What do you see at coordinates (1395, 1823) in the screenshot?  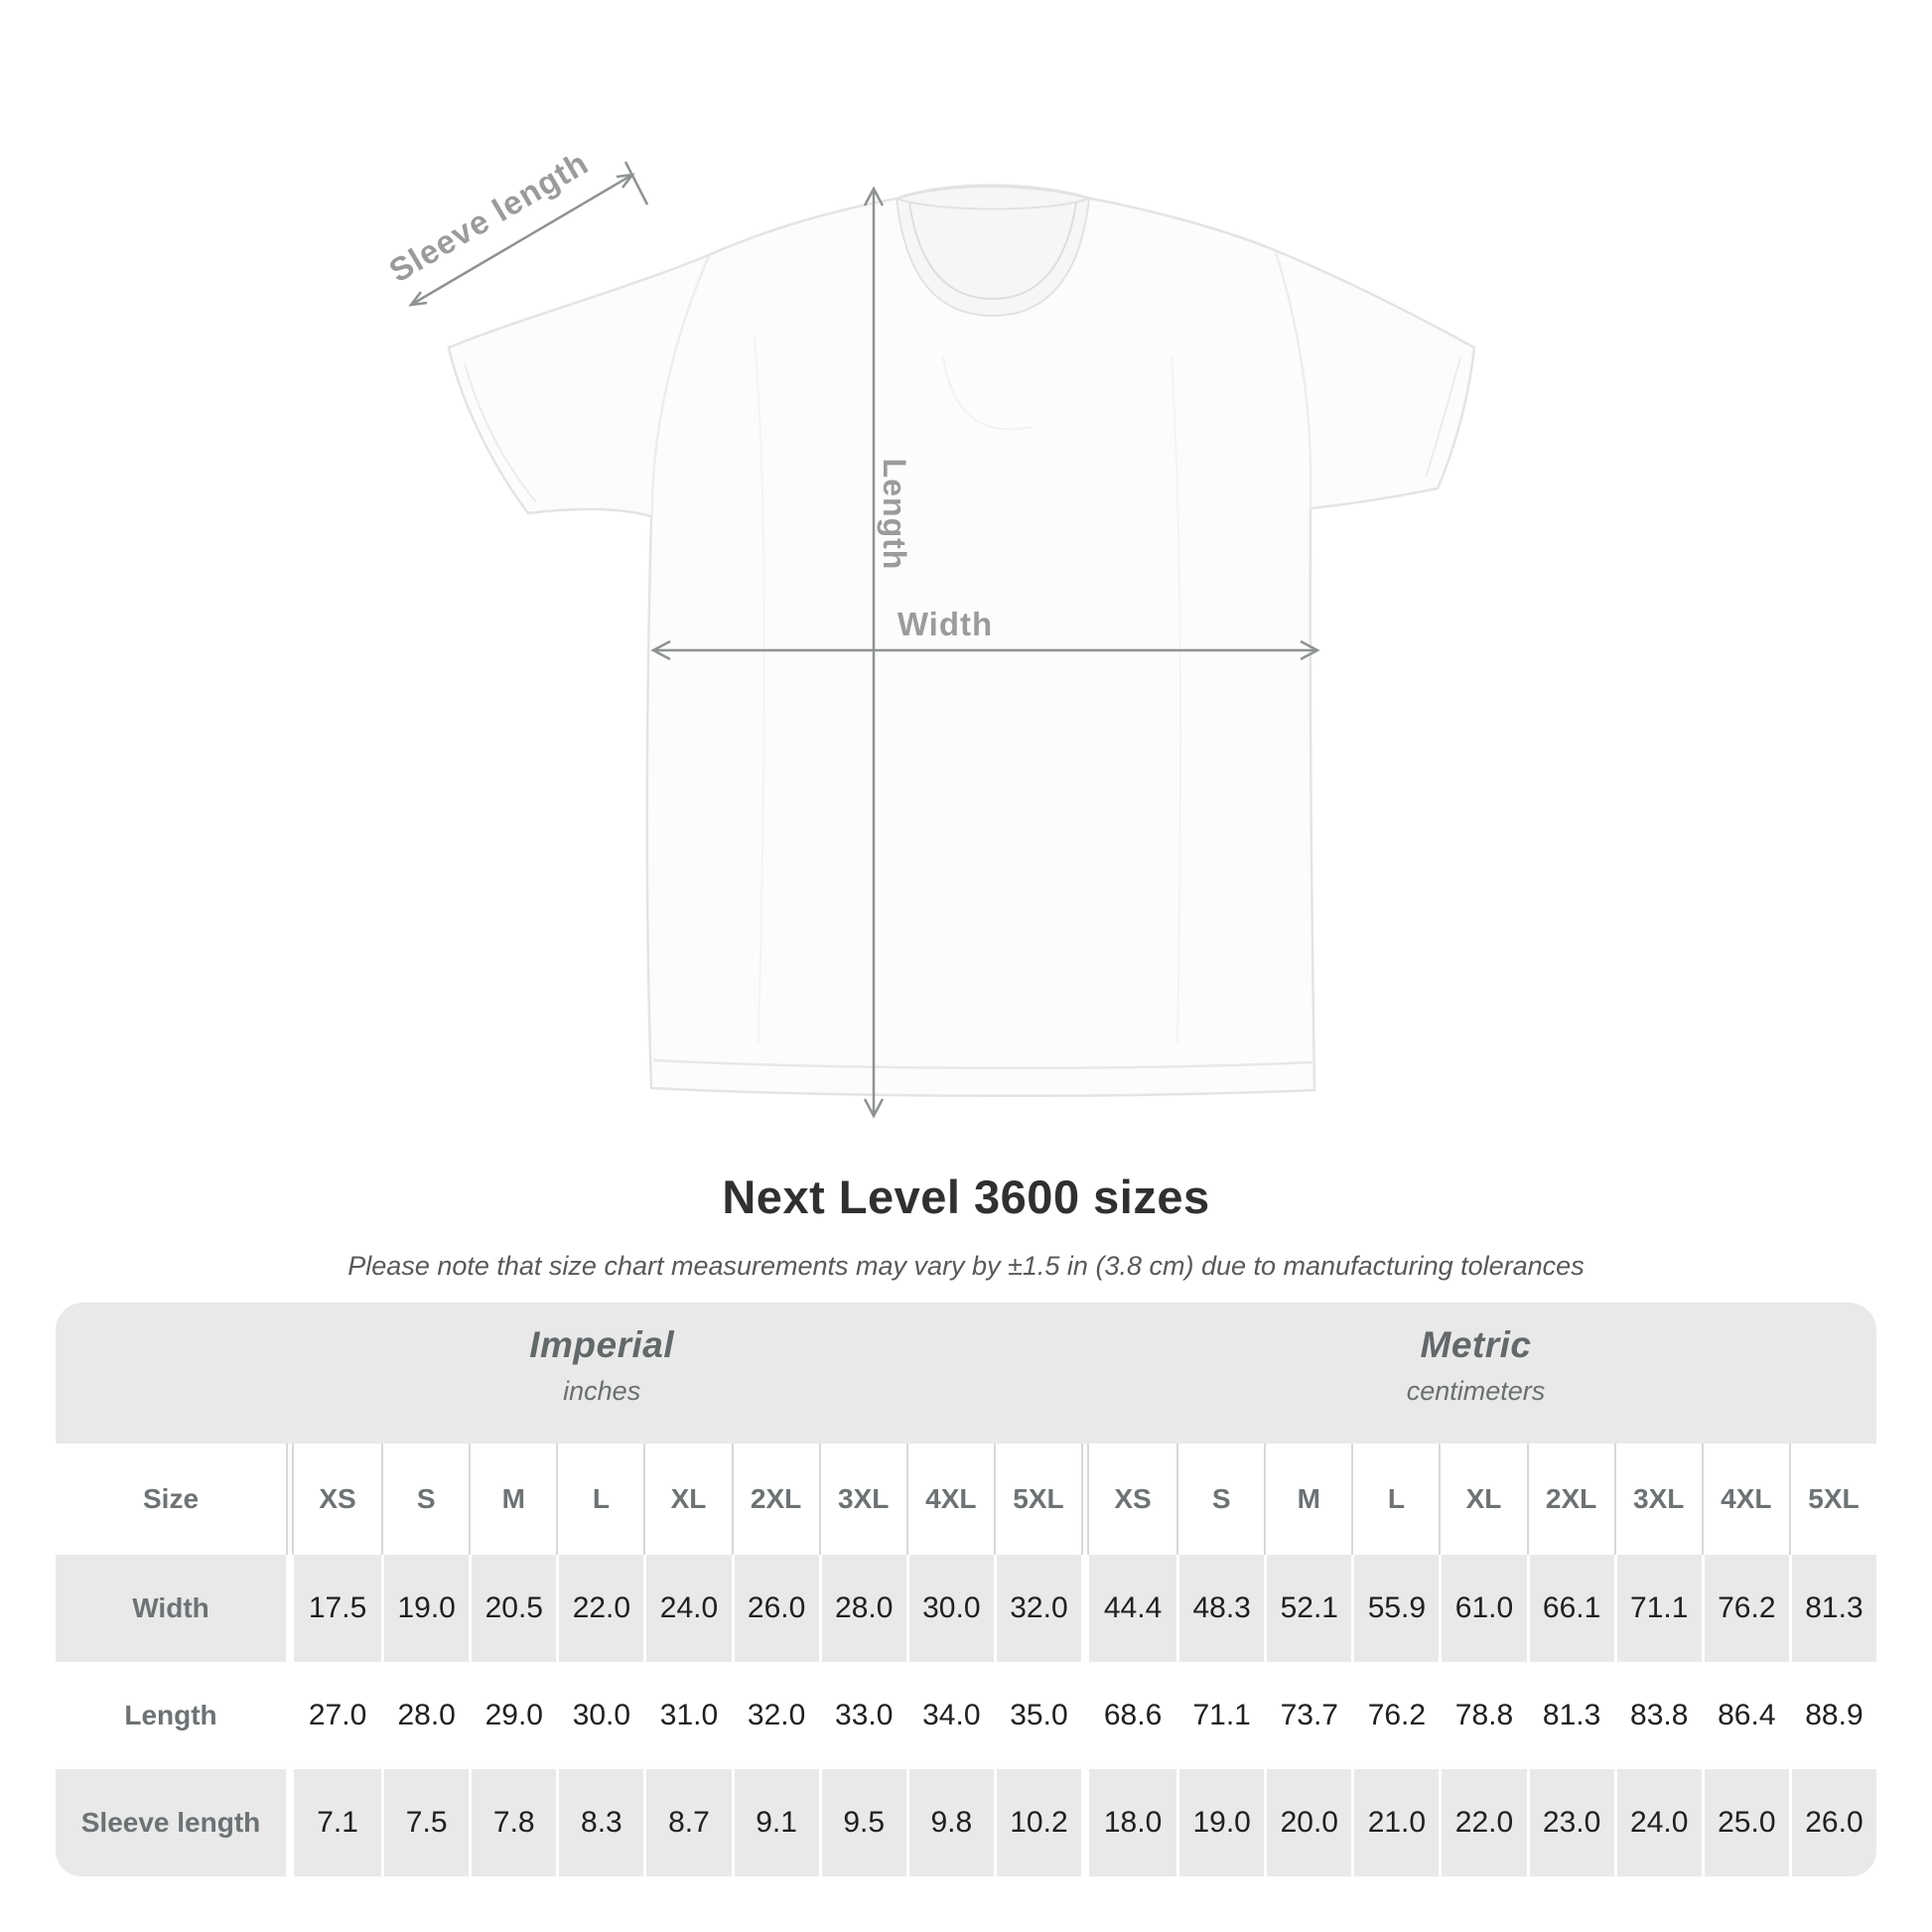 I see `sleeve-metric-l: 21.0` at bounding box center [1395, 1823].